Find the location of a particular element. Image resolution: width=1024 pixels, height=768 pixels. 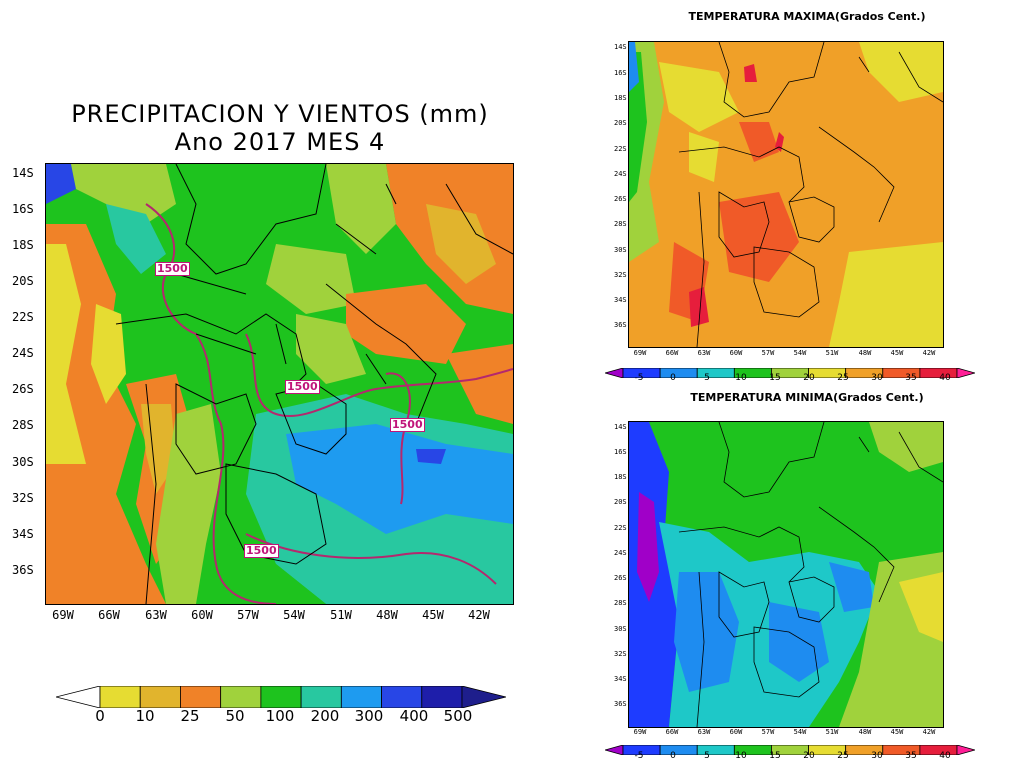

precip-colorbar-svg is located at coordinates (281, 697).